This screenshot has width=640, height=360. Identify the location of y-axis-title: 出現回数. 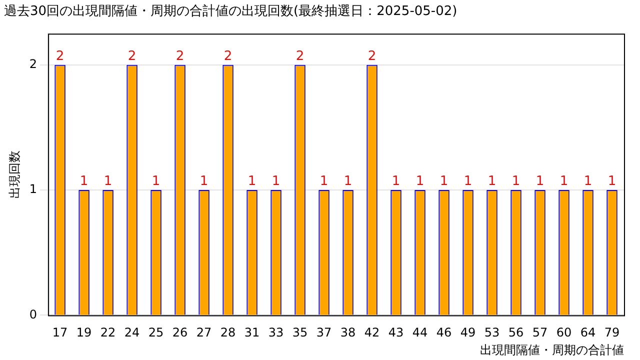
(14, 174).